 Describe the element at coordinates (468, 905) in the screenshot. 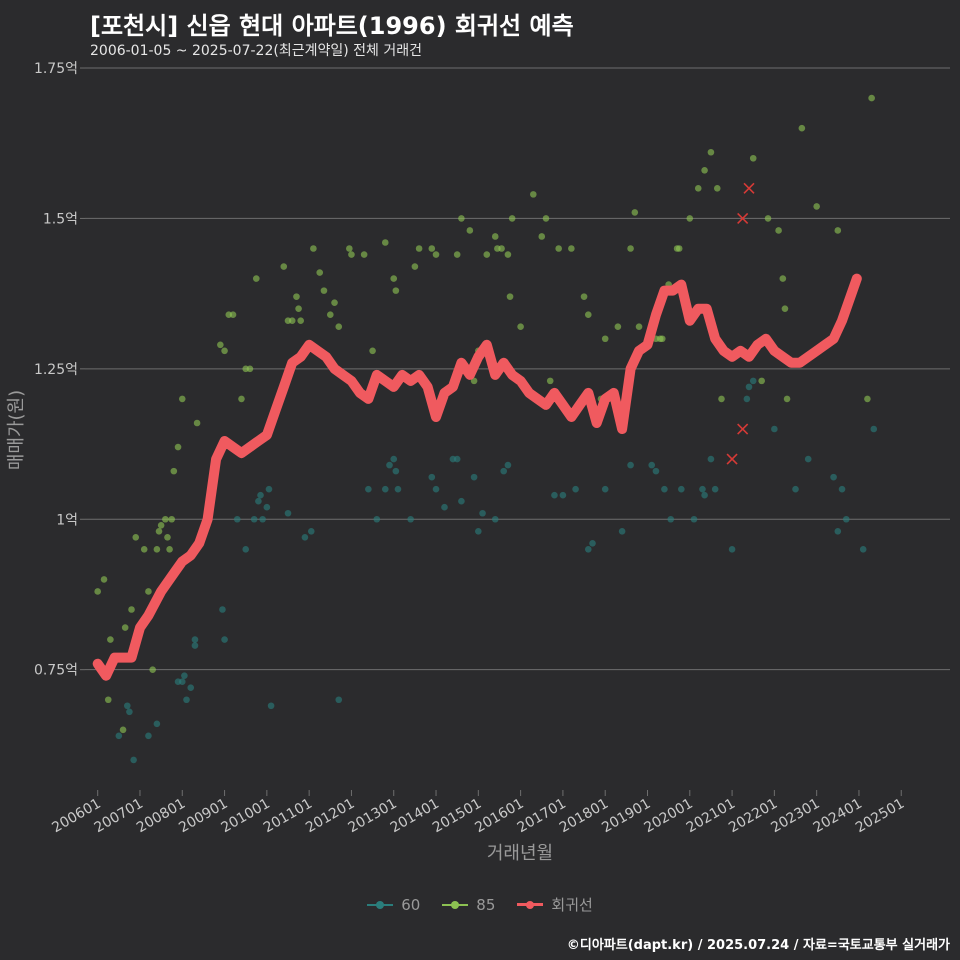

I see `legend-item-85: 85` at that location.